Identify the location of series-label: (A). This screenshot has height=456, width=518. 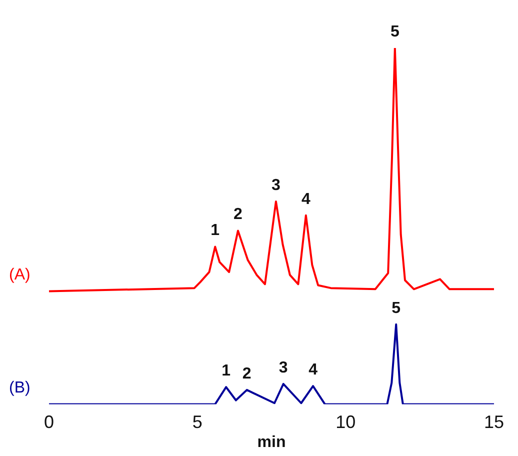
(19, 275).